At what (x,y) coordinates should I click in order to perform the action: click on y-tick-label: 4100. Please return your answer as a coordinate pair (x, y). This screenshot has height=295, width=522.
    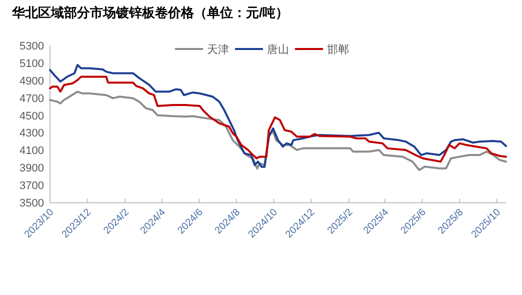
    Looking at the image, I should click on (32, 151).